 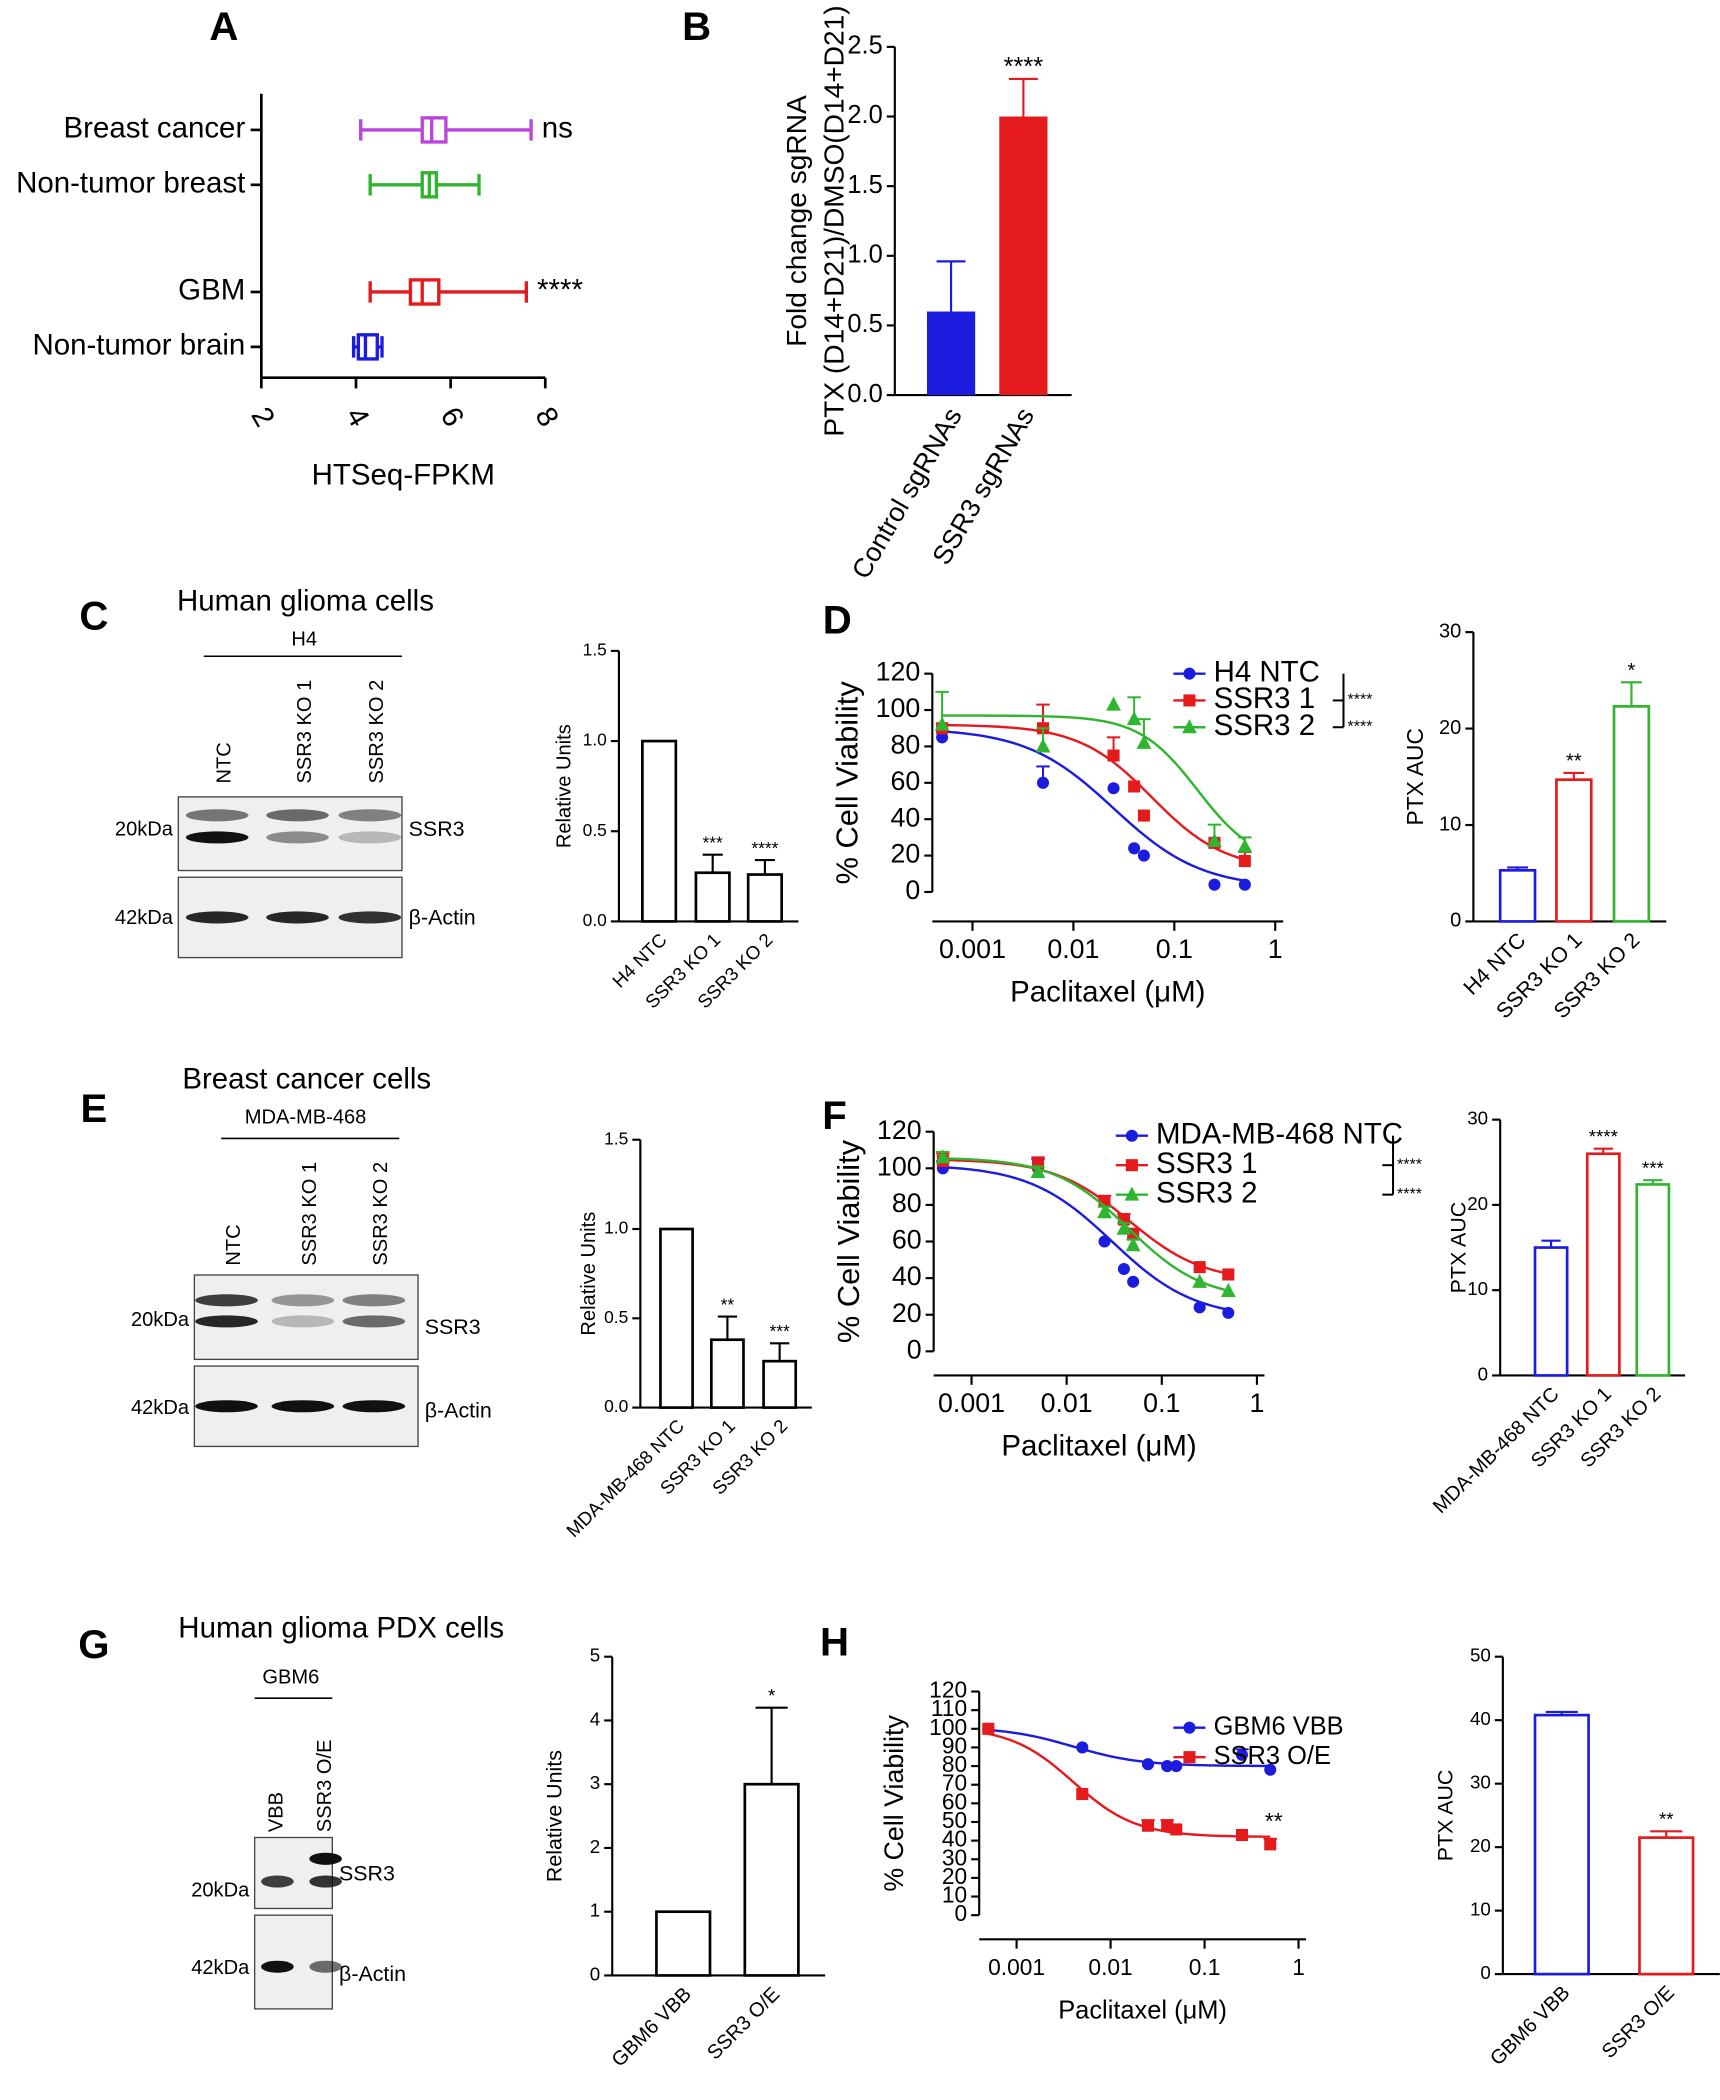 What do you see at coordinates (452, 417) in the screenshot?
I see `x-tick-label: 6` at bounding box center [452, 417].